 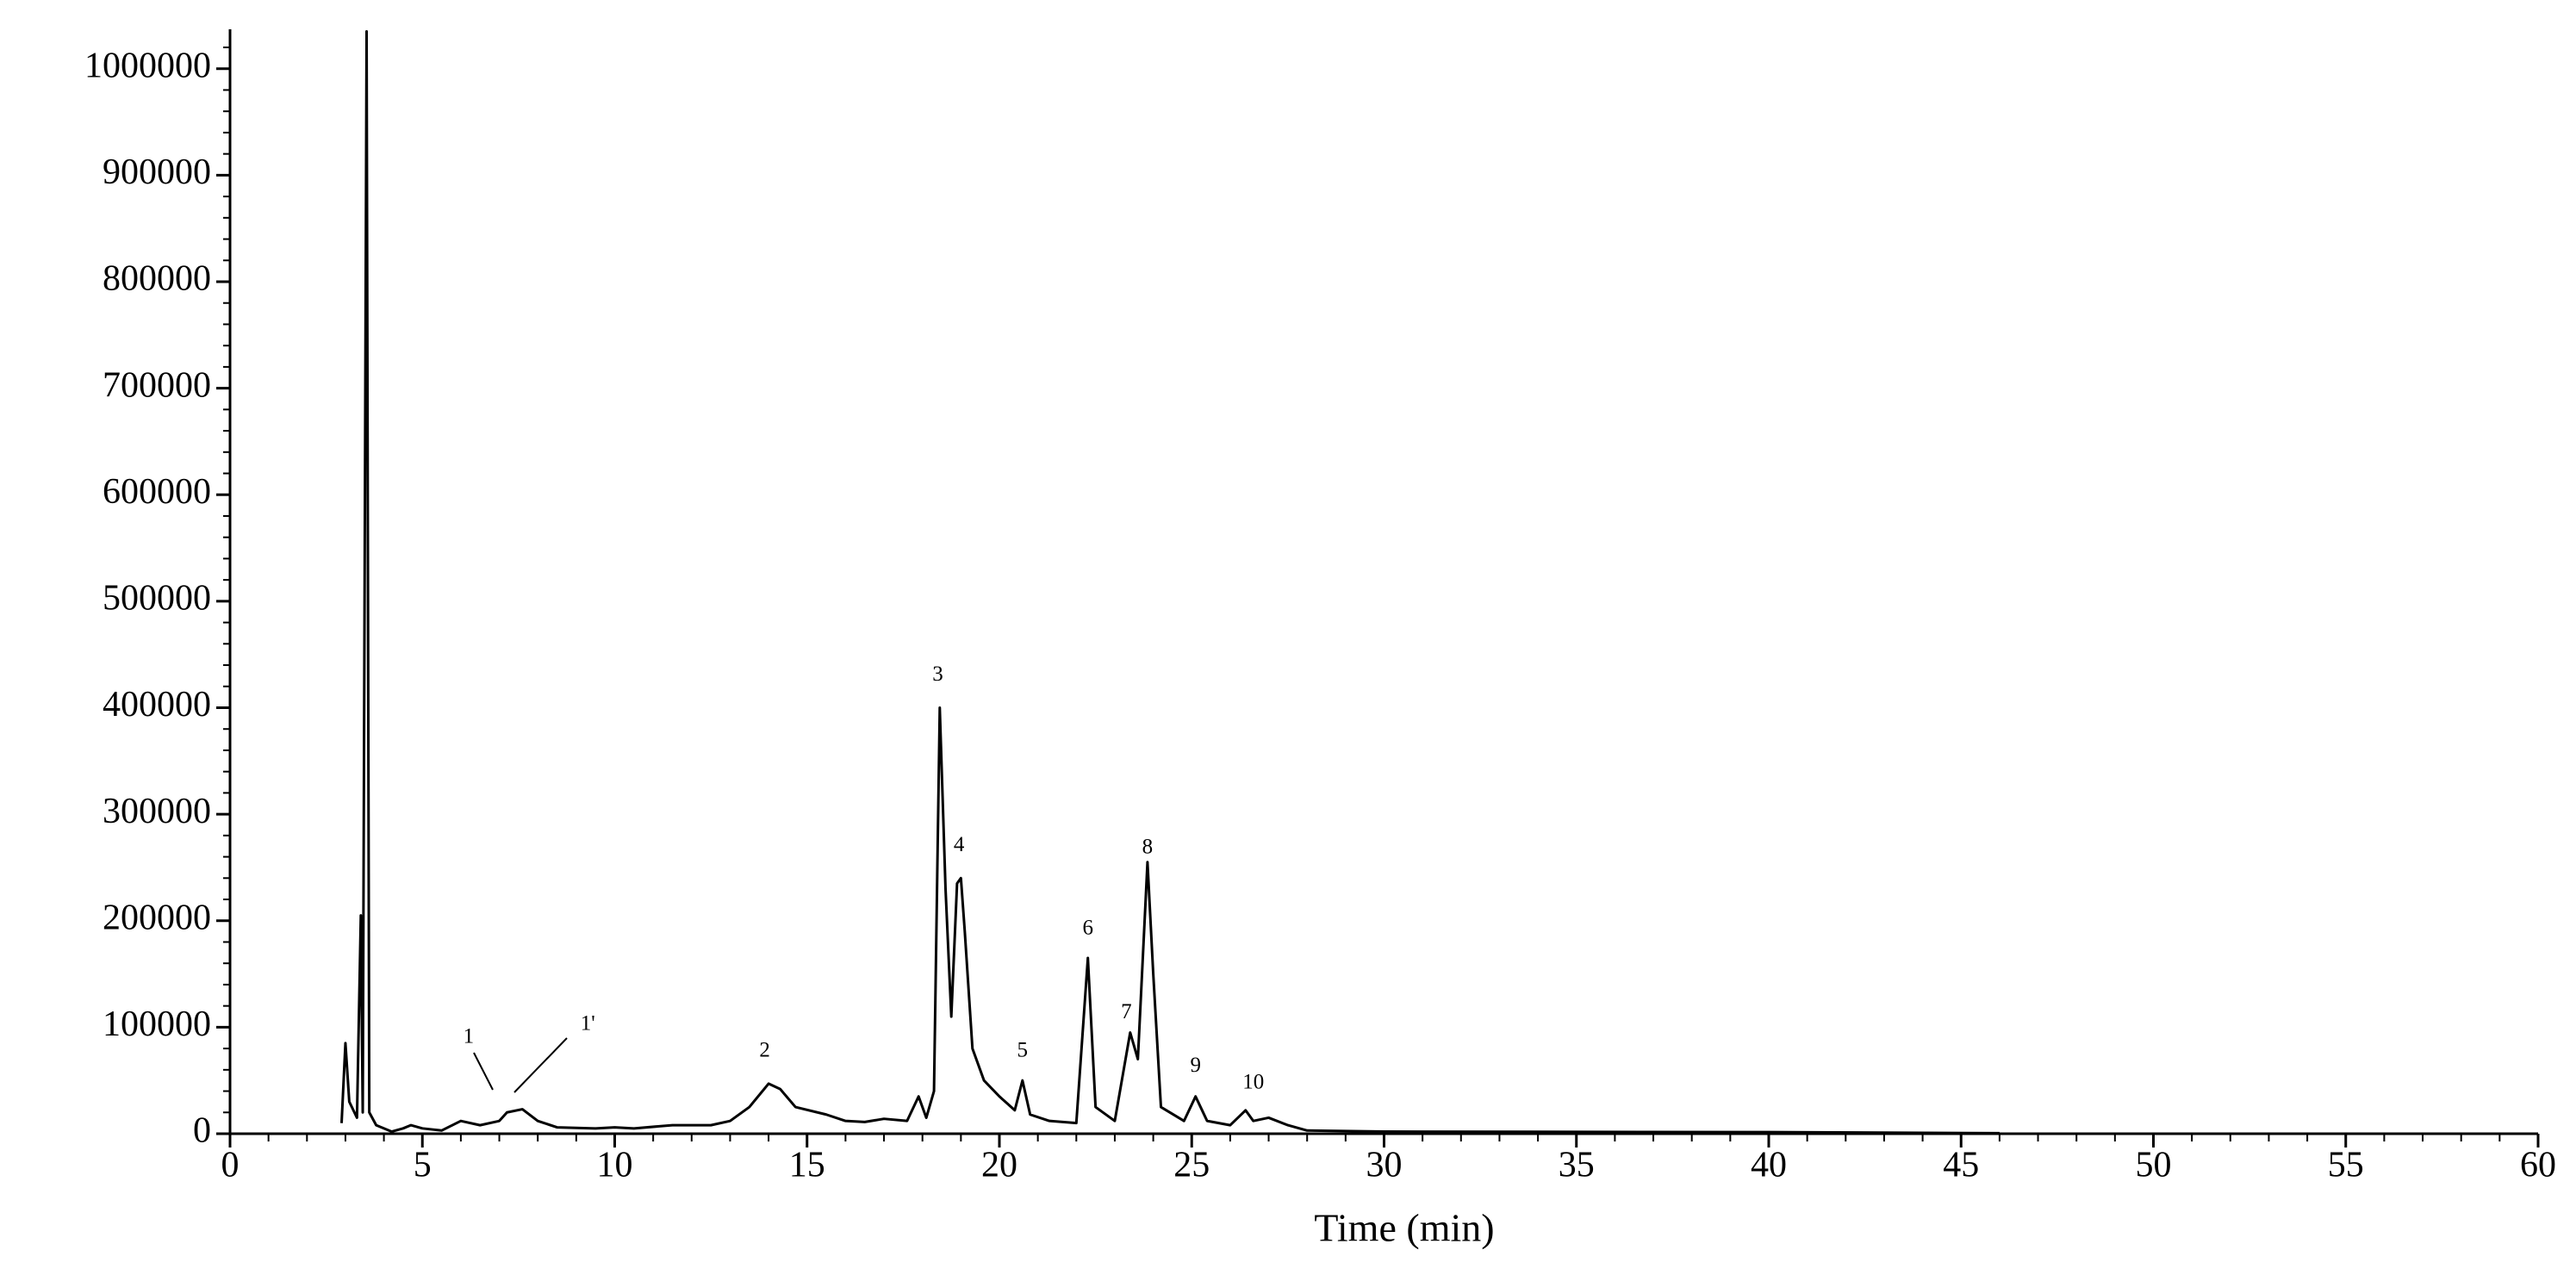 What do you see at coordinates (157, 385) in the screenshot?
I see `y-tick-label: 700000` at bounding box center [157, 385].